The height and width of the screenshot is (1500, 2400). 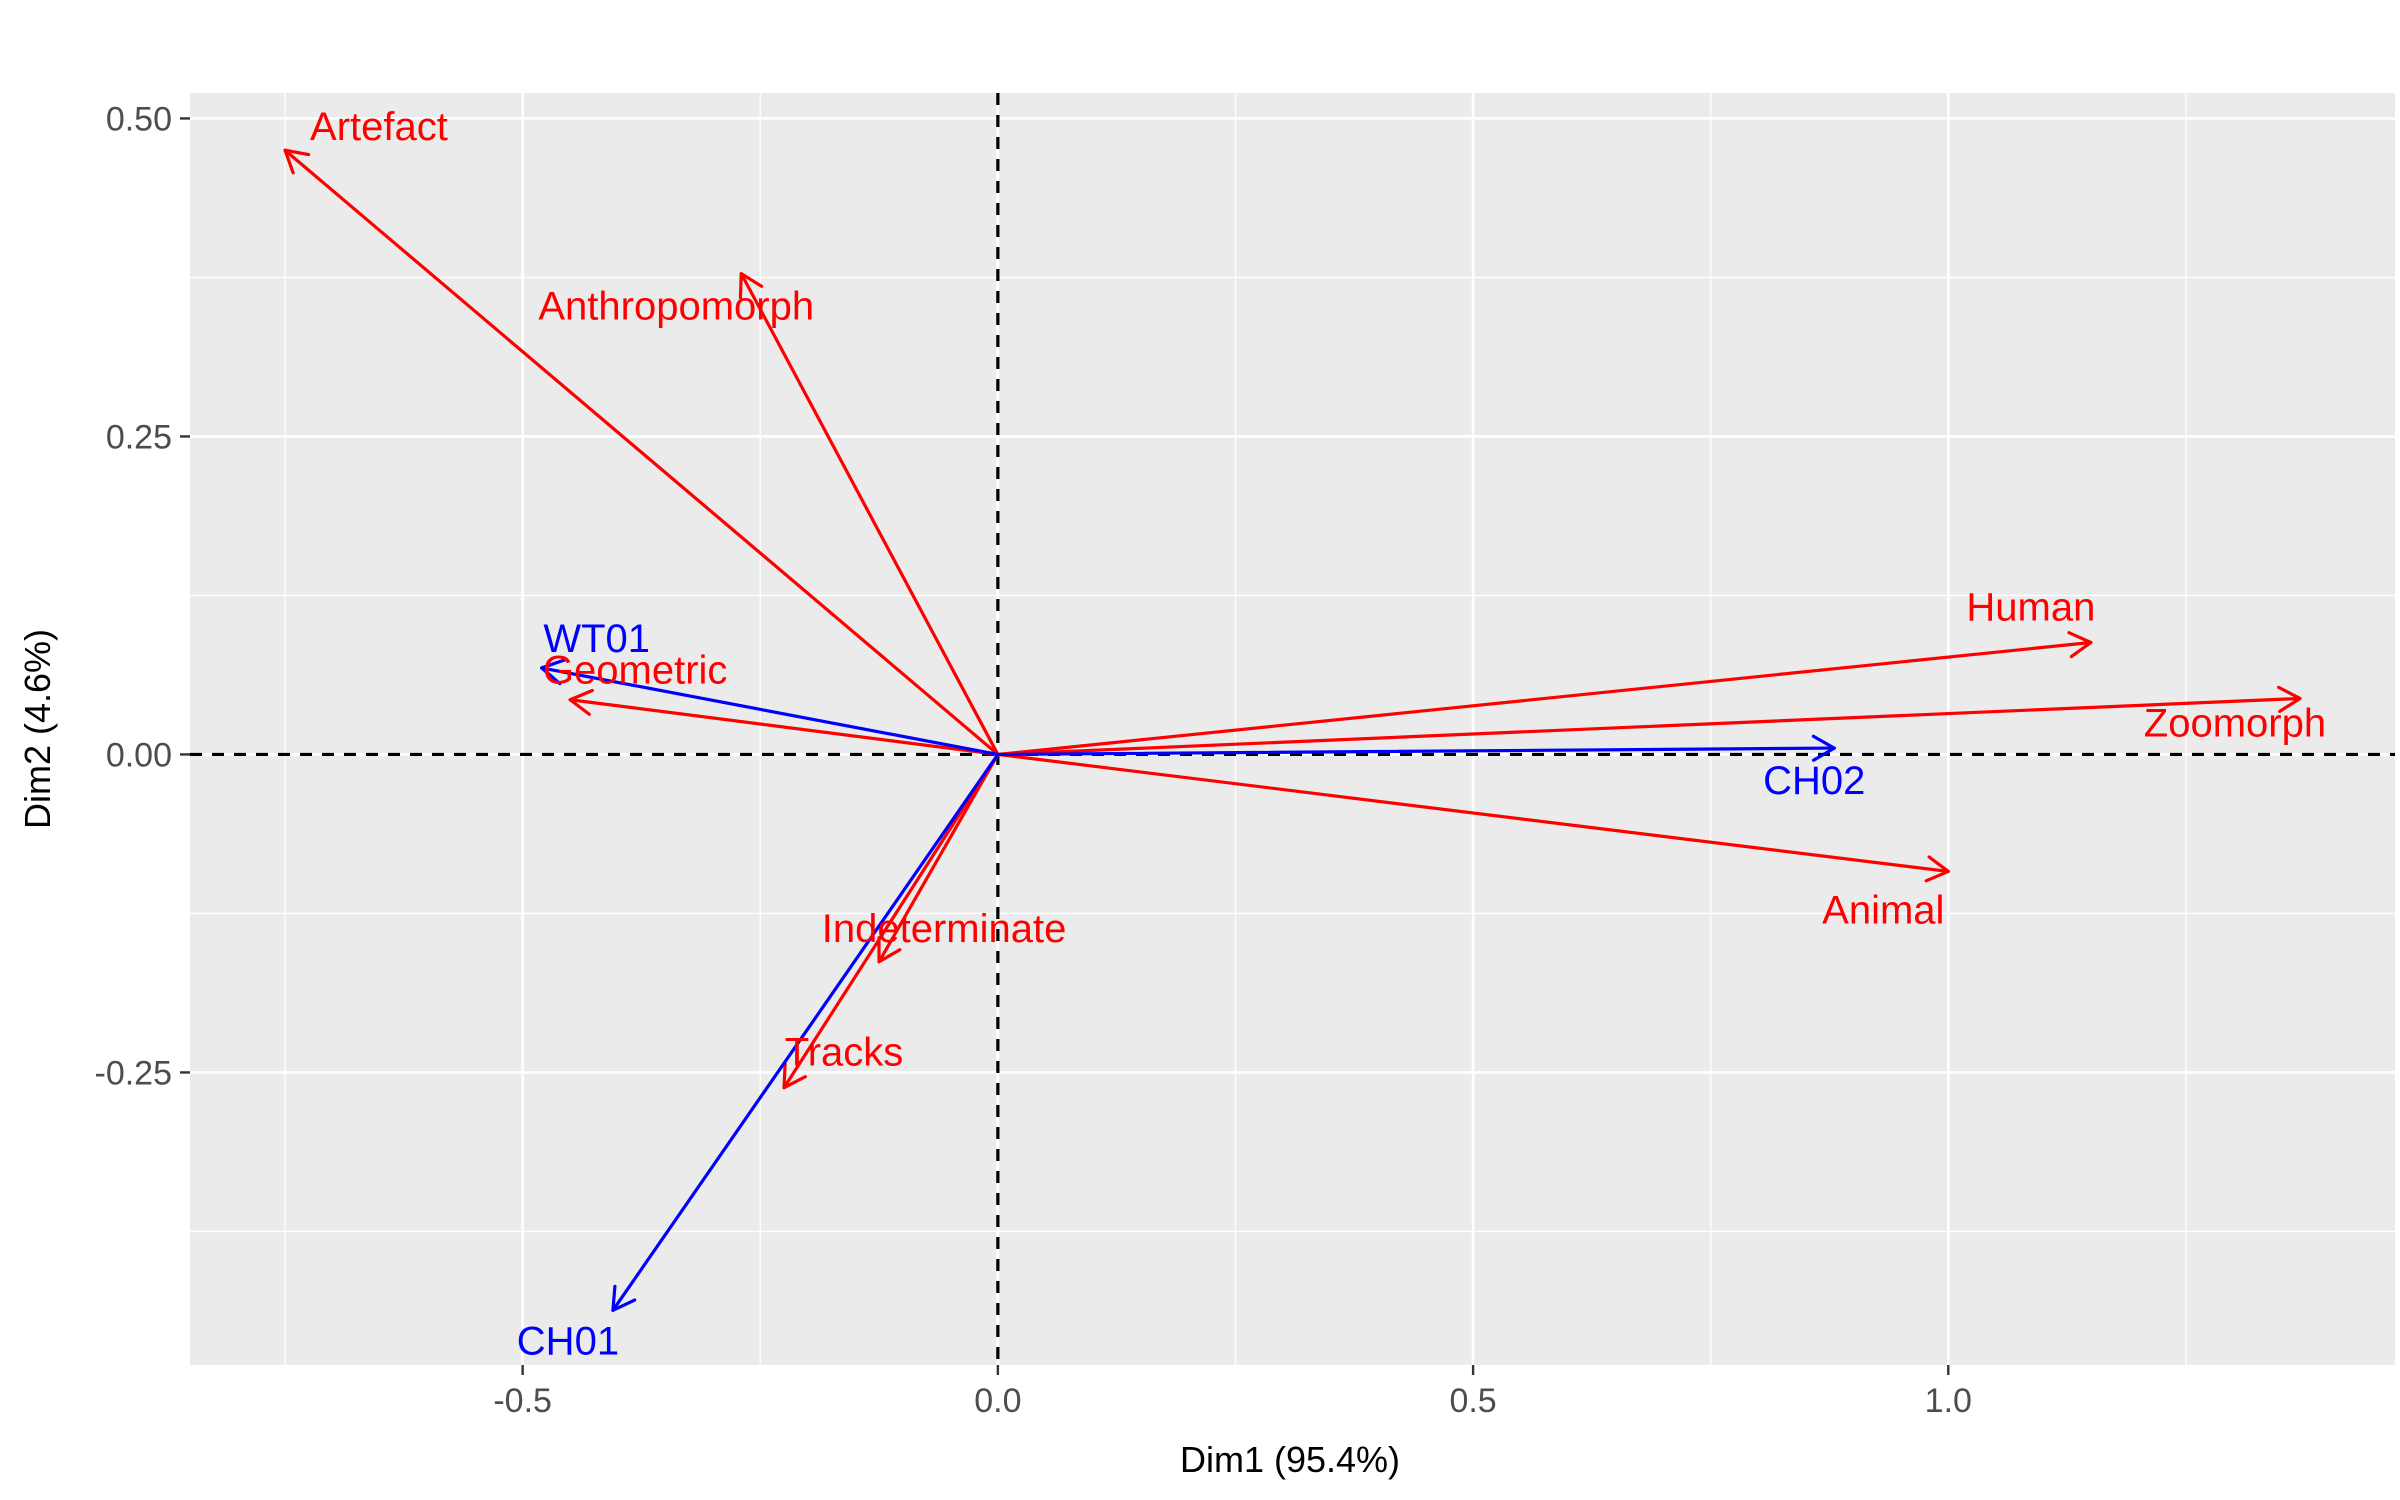 I want to click on vector-label-artefact: Artefact, so click(x=379, y=127).